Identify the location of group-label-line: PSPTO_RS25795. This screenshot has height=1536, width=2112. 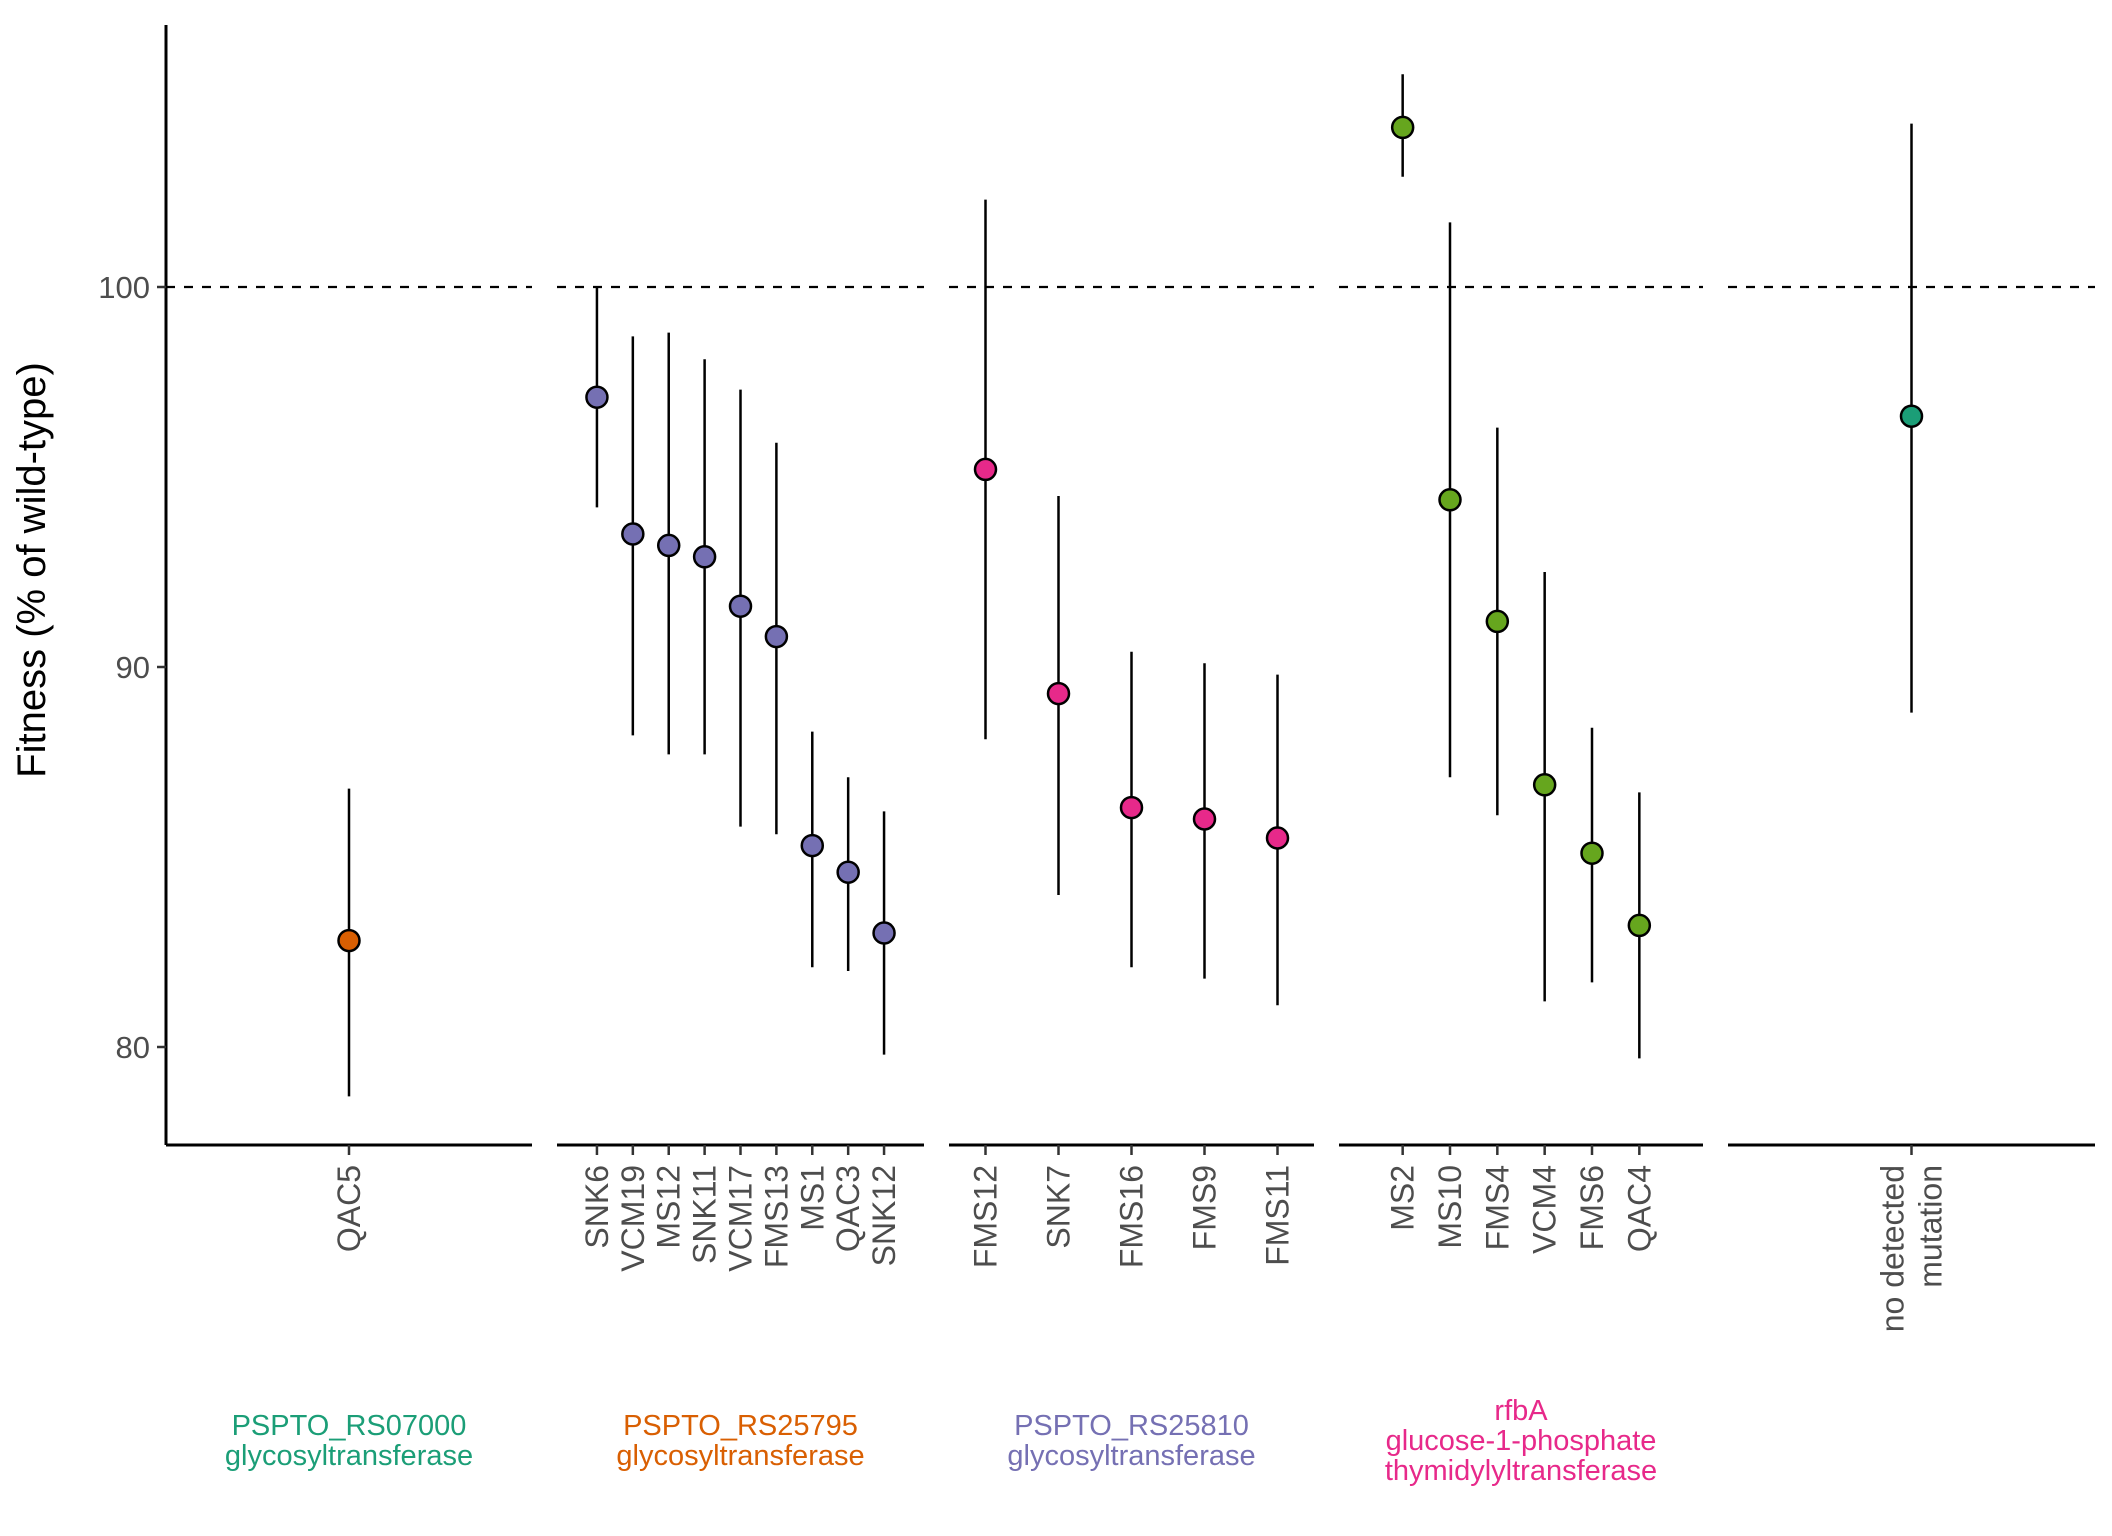
(740, 1426).